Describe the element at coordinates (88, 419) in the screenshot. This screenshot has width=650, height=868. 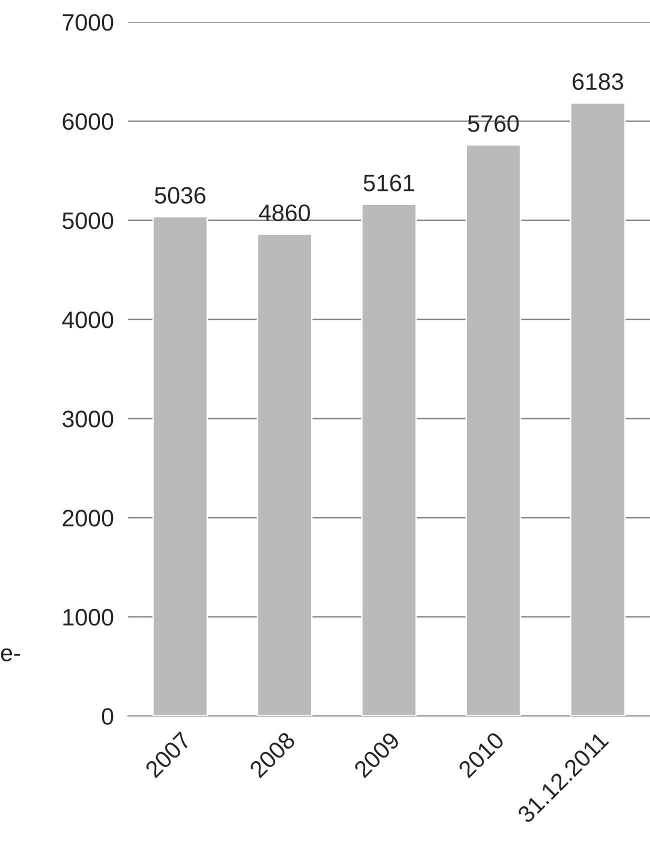
I see `y-tick-label: 3000` at that location.